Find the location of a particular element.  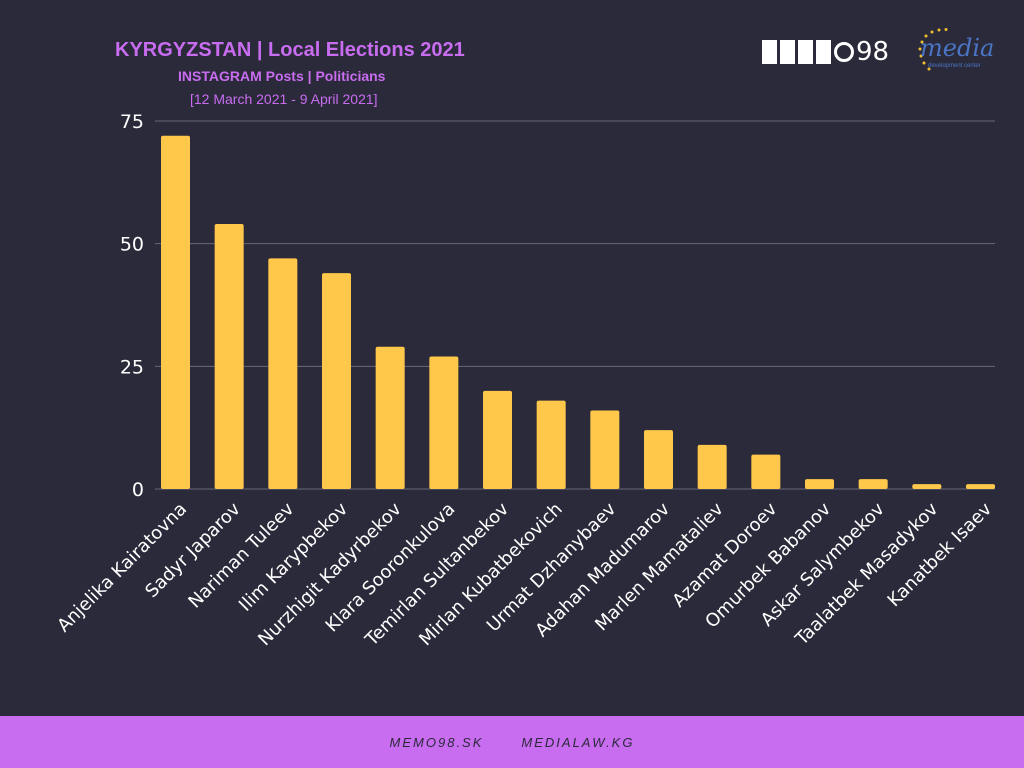

memo98-logo: 98 is located at coordinates (825, 52).